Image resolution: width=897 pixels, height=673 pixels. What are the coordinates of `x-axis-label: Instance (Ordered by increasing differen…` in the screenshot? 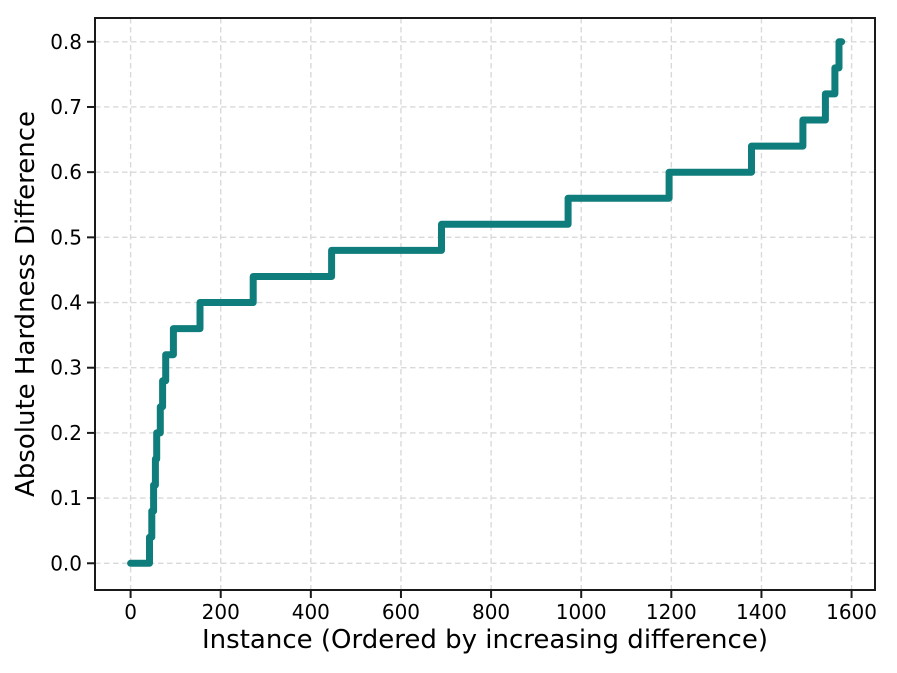 It's located at (485, 640).